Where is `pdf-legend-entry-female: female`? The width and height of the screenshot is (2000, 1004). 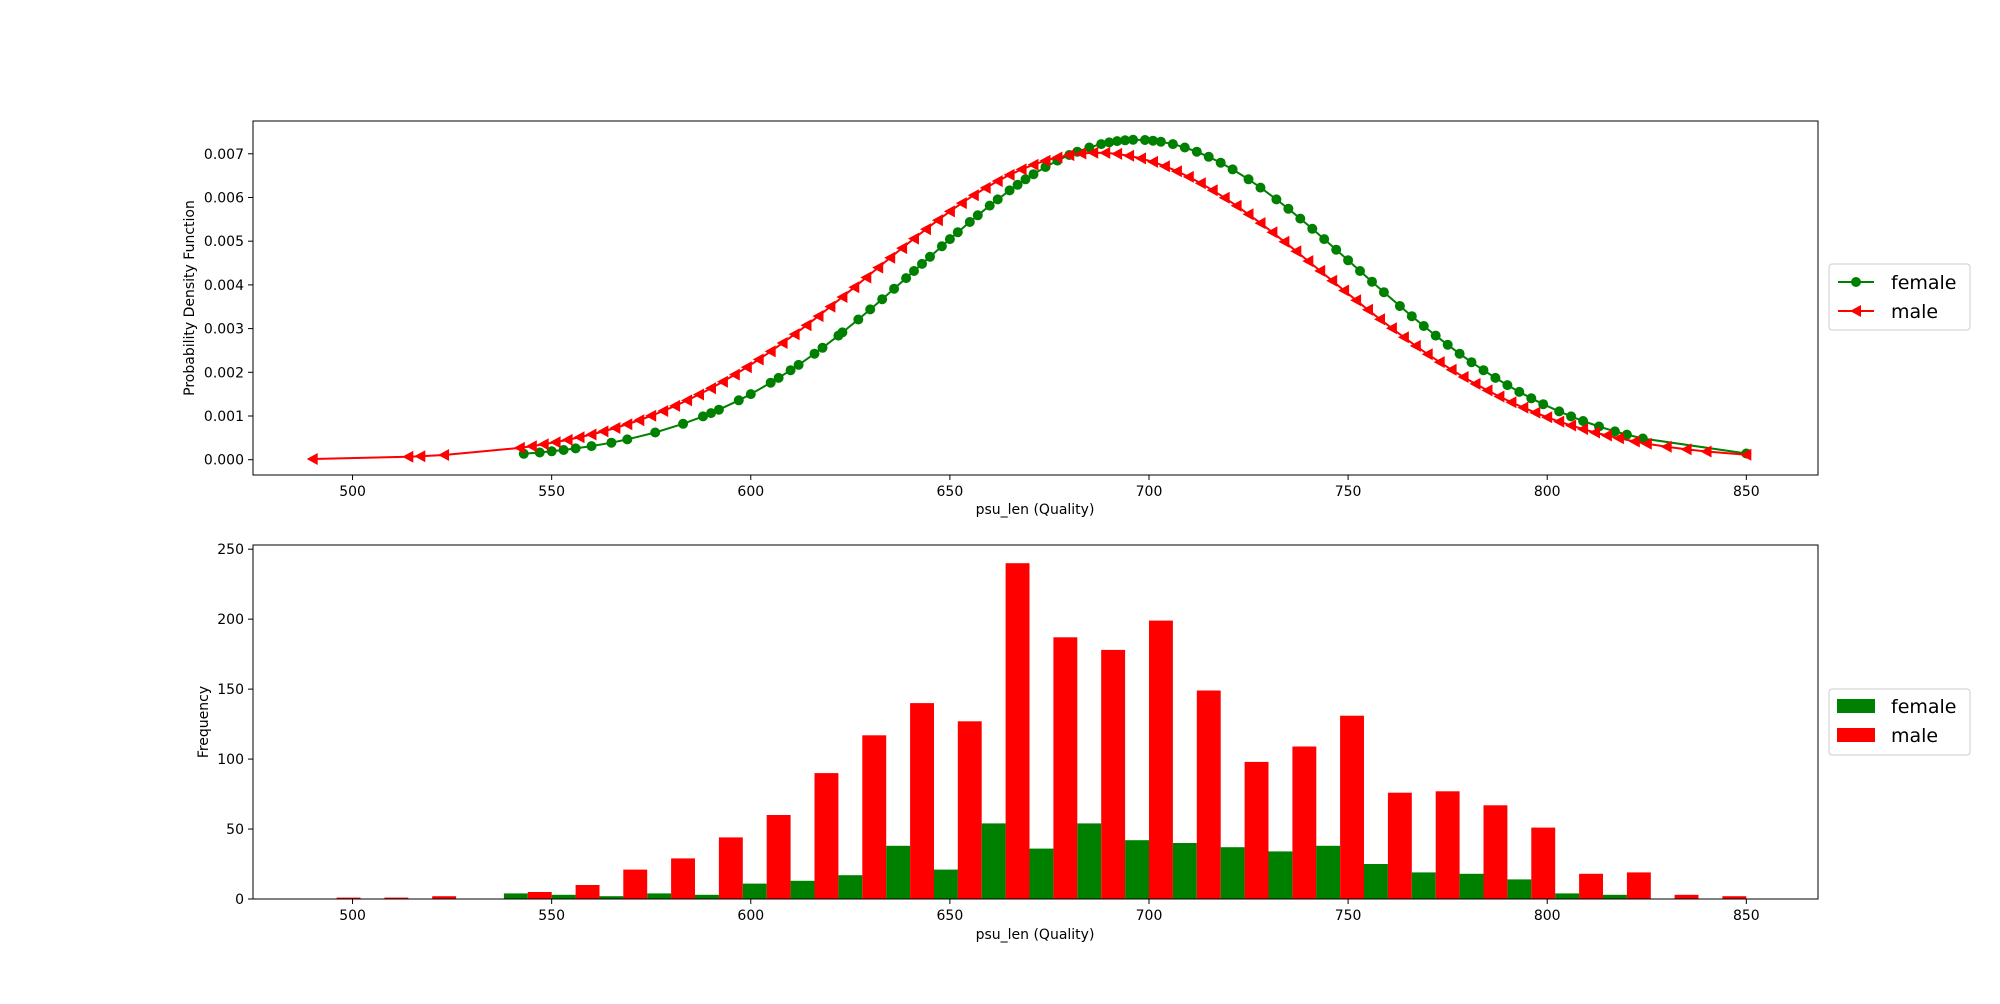 pdf-legend-entry-female: female is located at coordinates (1897, 283).